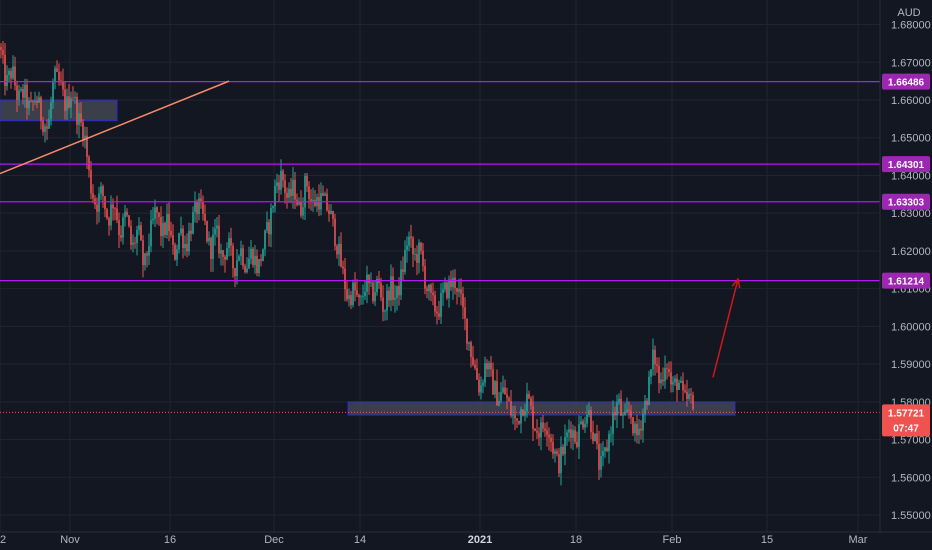  What do you see at coordinates (911, 252) in the screenshot?
I see `price-tick-label: 1.62000` at bounding box center [911, 252].